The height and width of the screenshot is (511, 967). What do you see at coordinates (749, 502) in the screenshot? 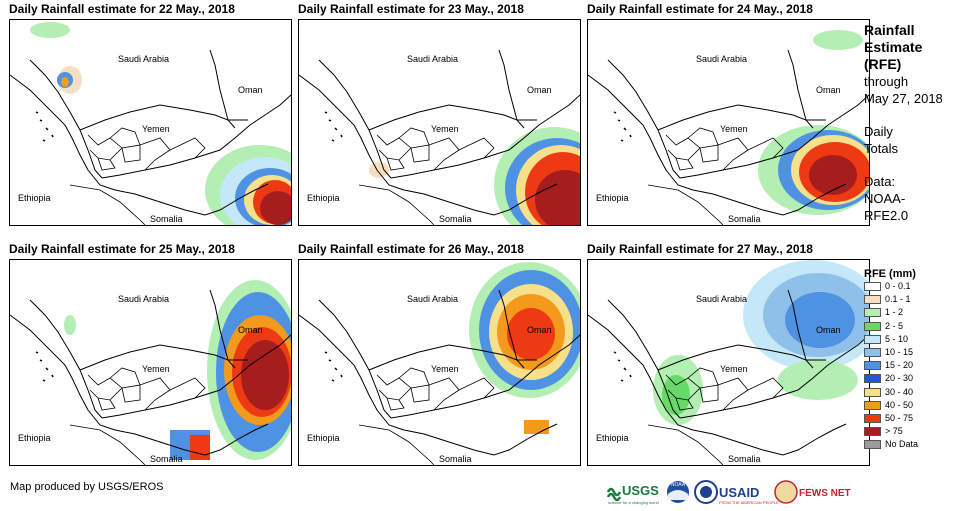
I see `usaid-tagline: FROM THE AMERICAN PEOPLE` at bounding box center [749, 502].